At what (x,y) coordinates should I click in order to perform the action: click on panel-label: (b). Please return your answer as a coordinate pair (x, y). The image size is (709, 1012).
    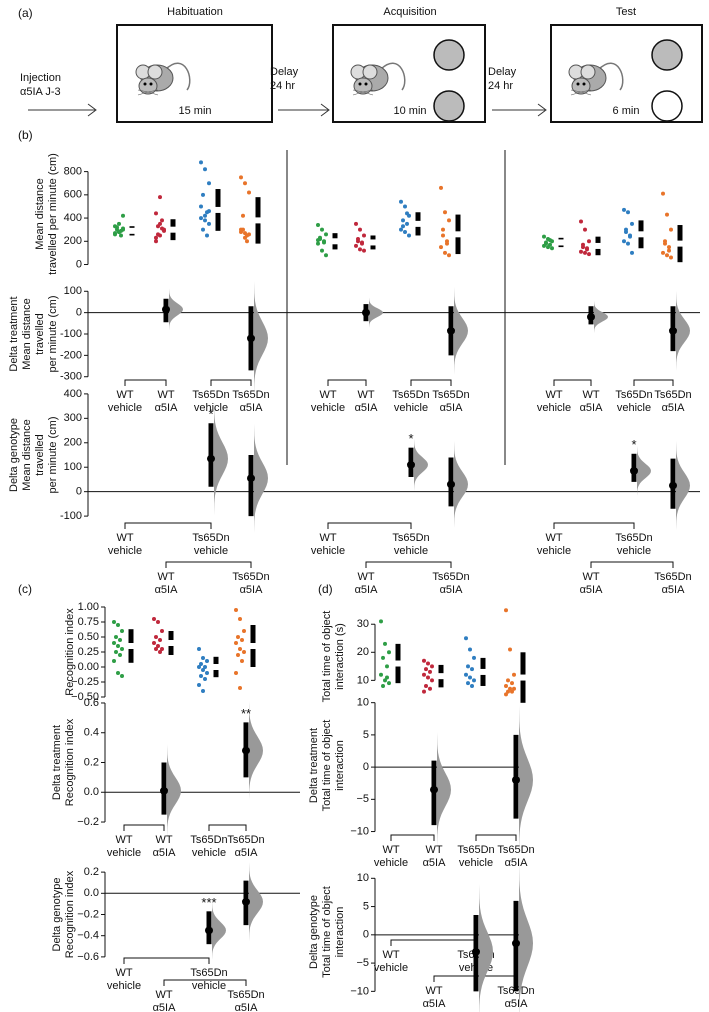
    Looking at the image, I should click on (25, 135).